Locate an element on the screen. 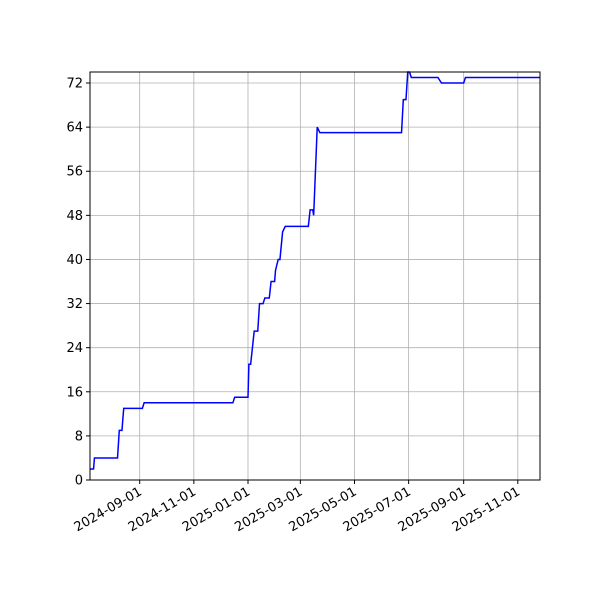  y-tick-label: 40 is located at coordinates (74, 260).